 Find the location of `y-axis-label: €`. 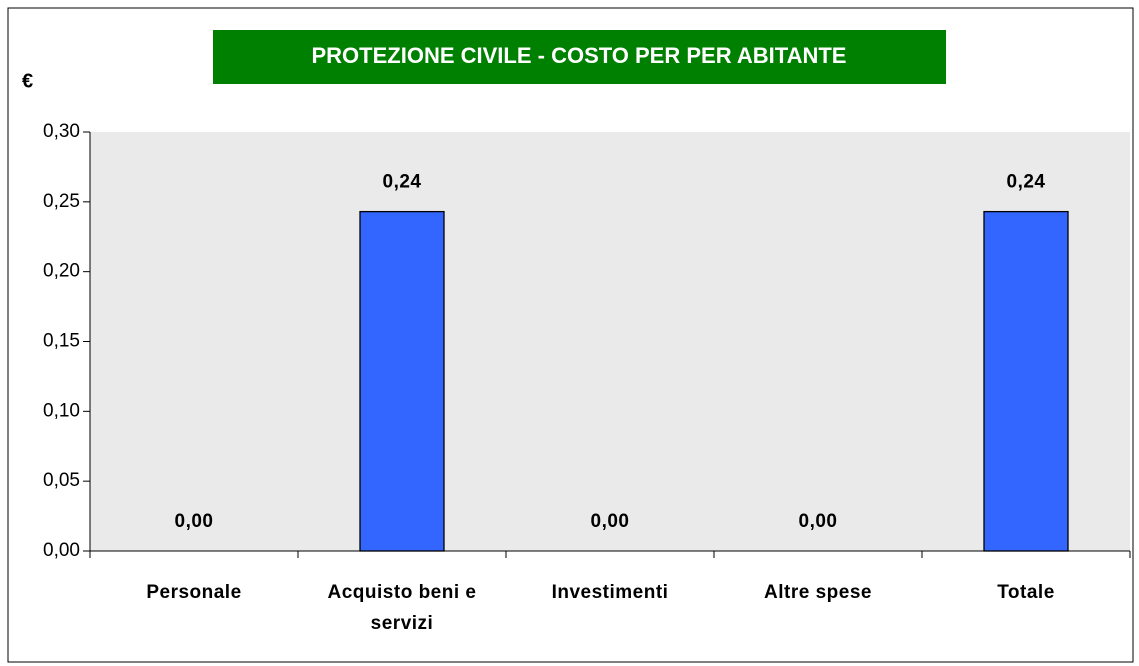

y-axis-label: € is located at coordinates (27, 81).